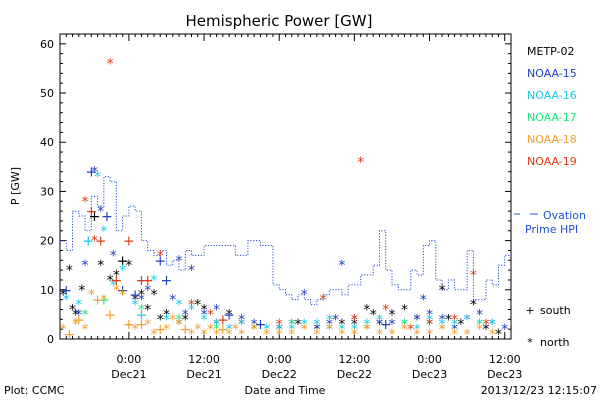 This screenshot has height=400, width=600. What do you see at coordinates (429, 374) in the screenshot?
I see `x-tick-date-label: Dec23` at bounding box center [429, 374].